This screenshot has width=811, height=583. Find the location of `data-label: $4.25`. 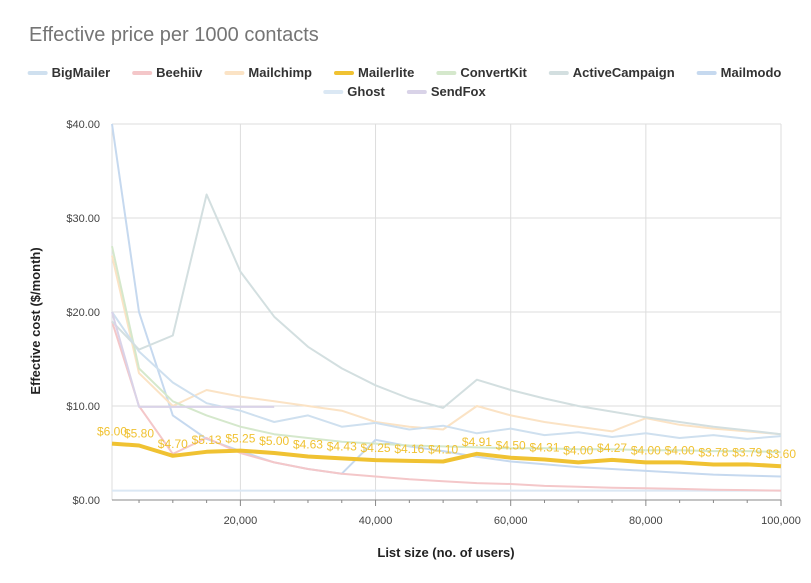

data-label: $4.25 is located at coordinates (376, 448).